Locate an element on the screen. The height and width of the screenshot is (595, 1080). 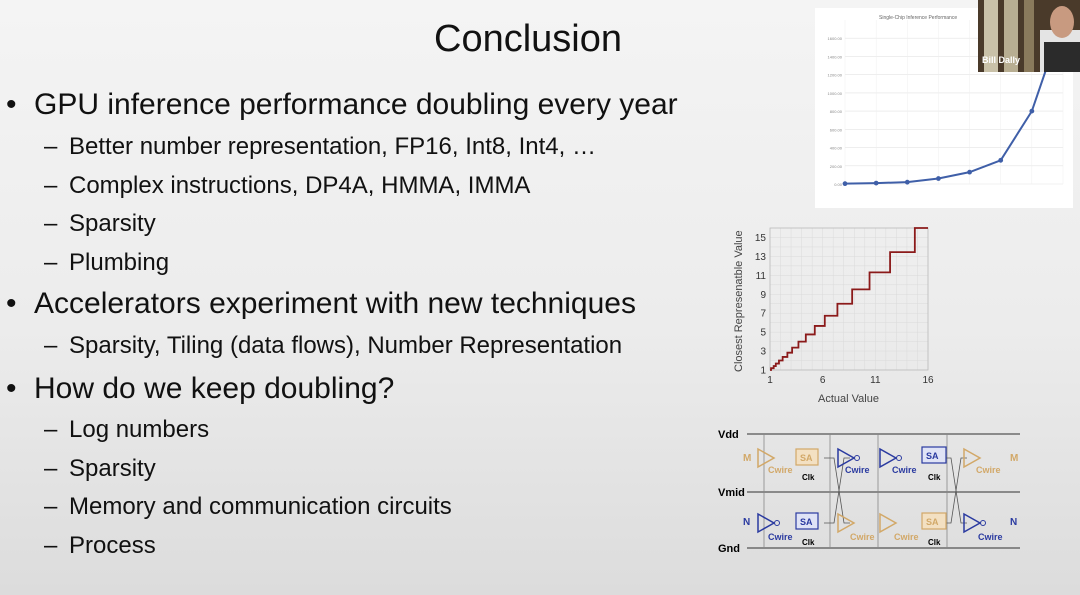
log-y-tick: 15 is located at coordinates (761, 238).